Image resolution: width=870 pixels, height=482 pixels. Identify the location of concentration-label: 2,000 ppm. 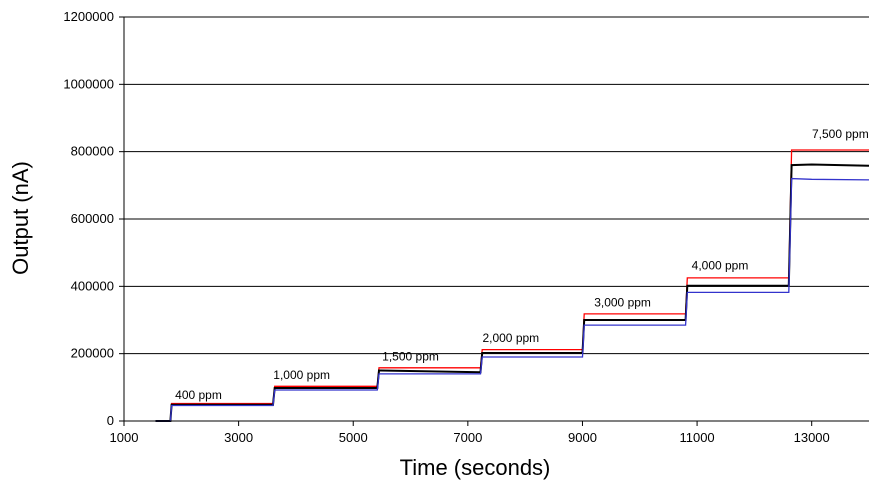
(510, 338).